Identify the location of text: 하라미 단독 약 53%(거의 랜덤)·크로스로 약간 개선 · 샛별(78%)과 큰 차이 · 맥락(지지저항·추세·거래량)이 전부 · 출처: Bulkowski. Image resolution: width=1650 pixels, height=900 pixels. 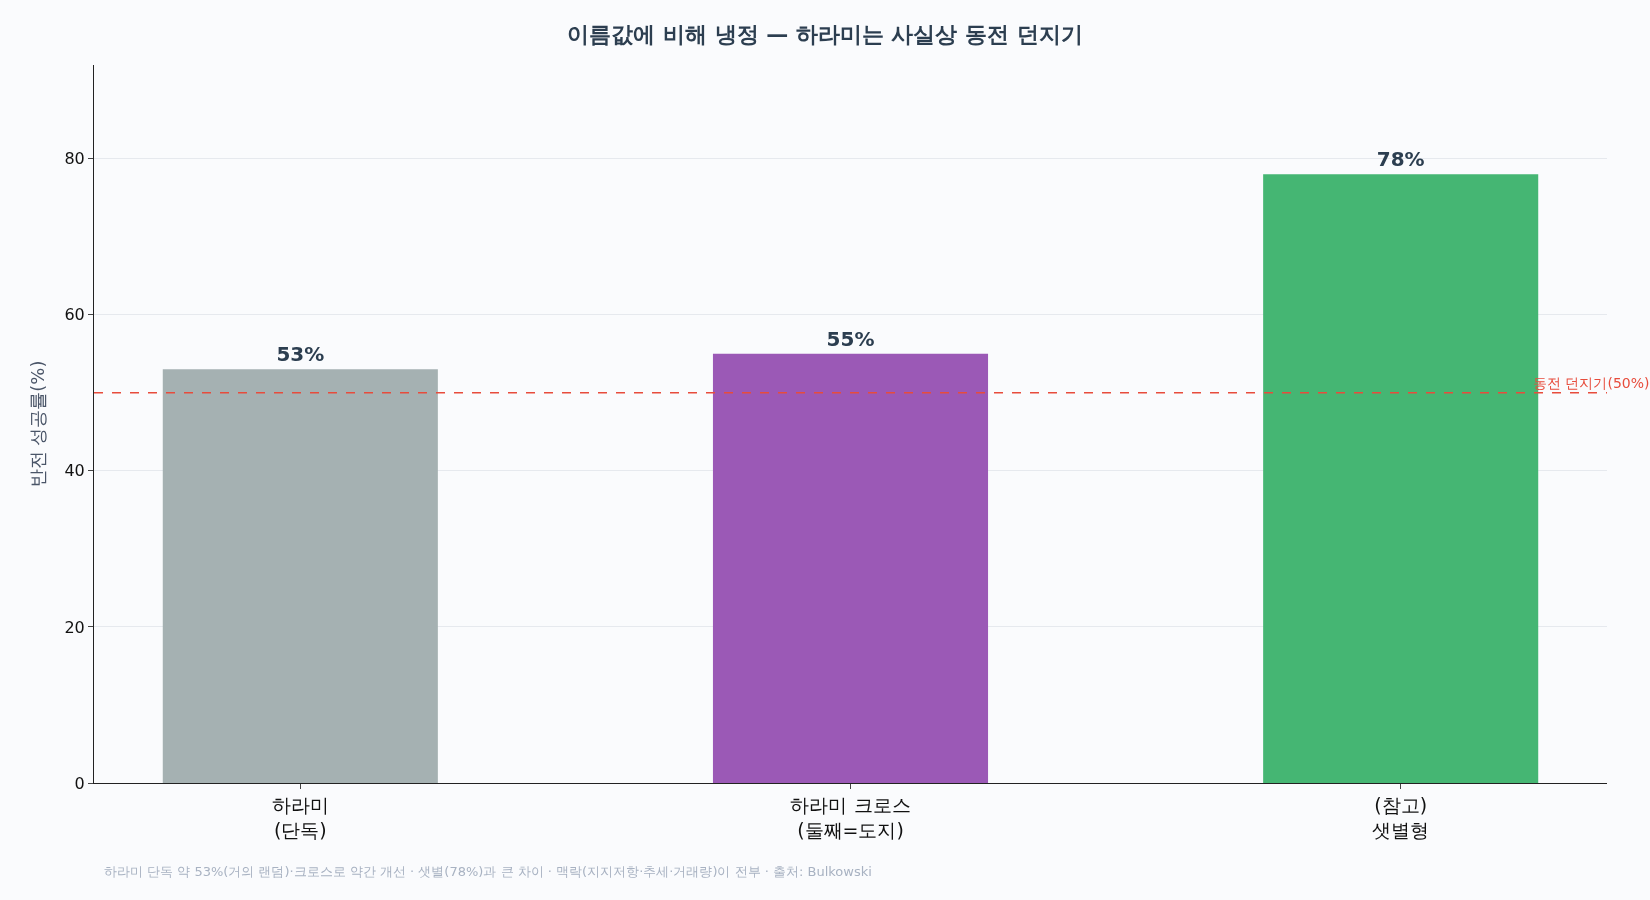
(488, 871).